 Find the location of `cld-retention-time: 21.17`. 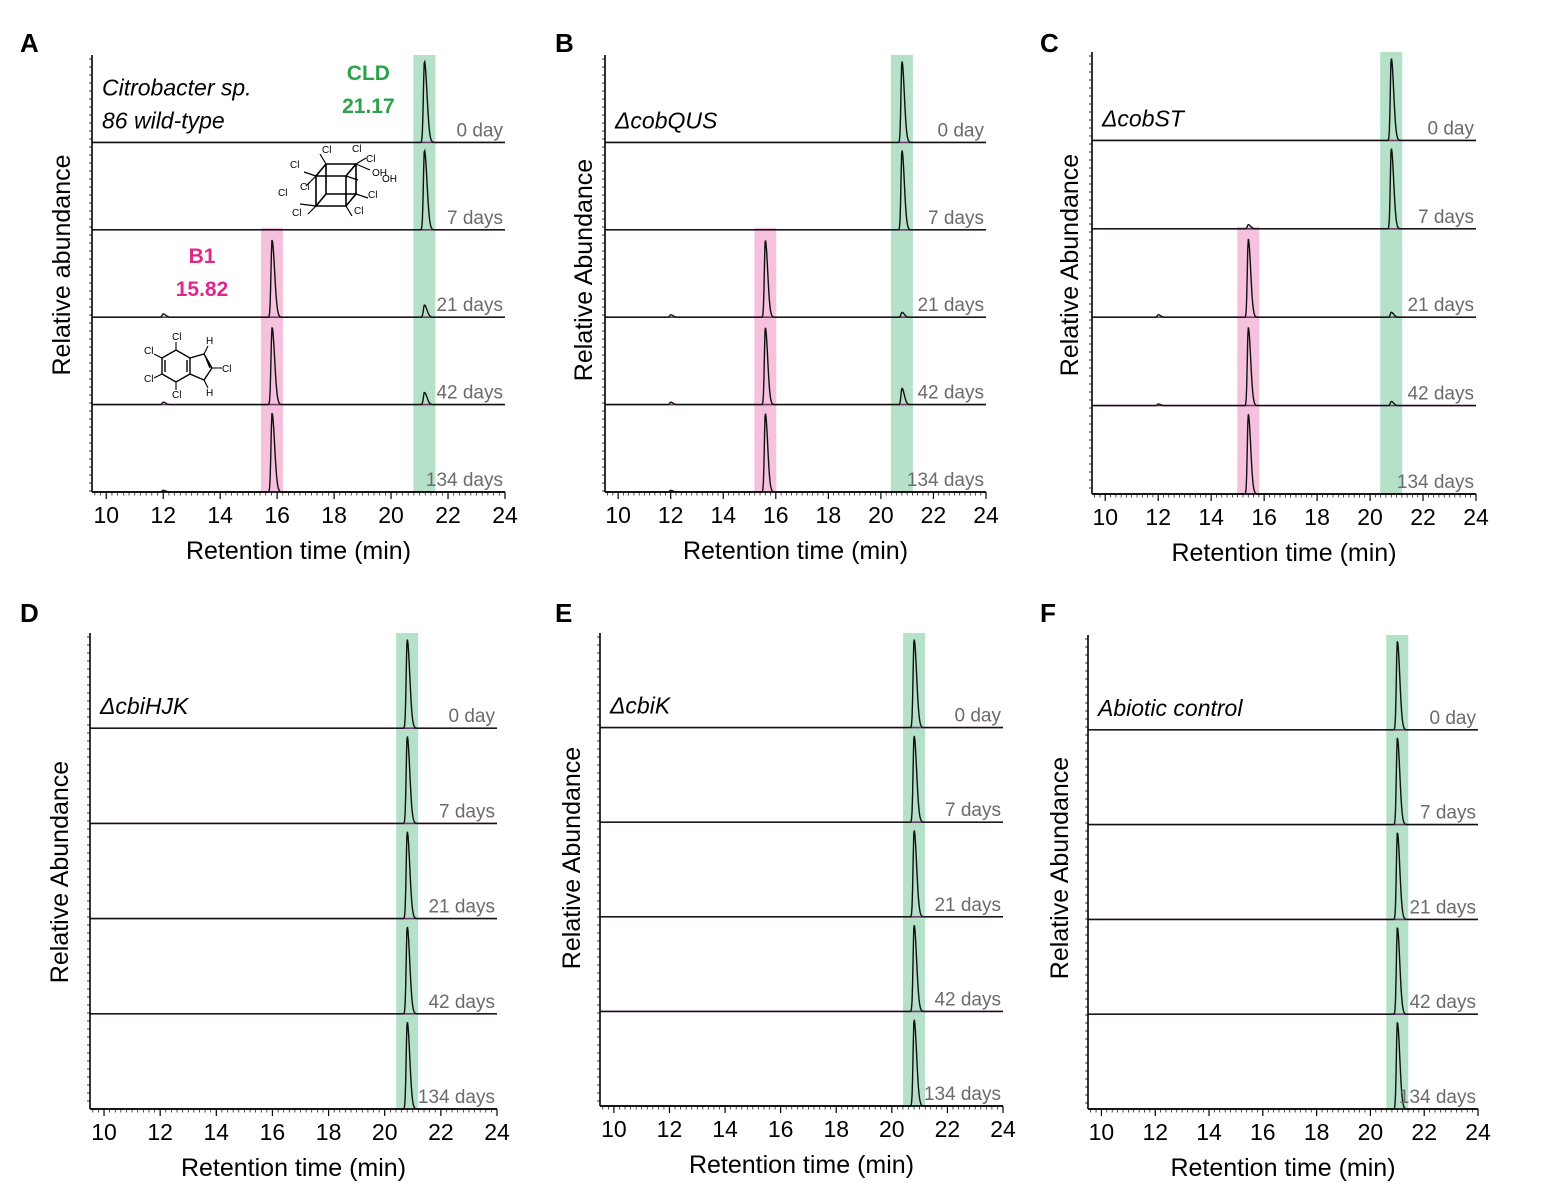

cld-retention-time: 21.17 is located at coordinates (368, 106).